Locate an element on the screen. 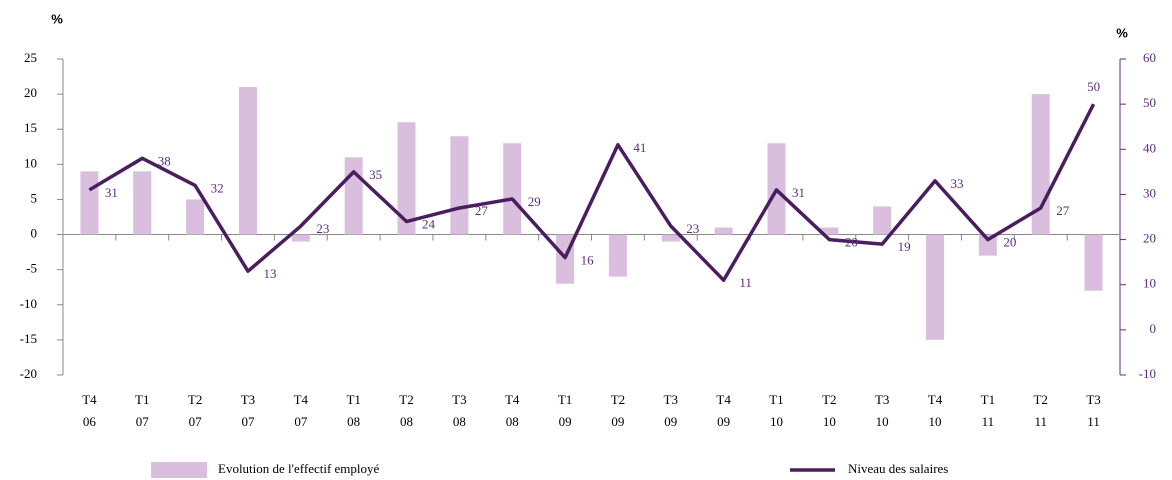 The image size is (1172, 480). y-tick-label: 0 is located at coordinates (34, 233).